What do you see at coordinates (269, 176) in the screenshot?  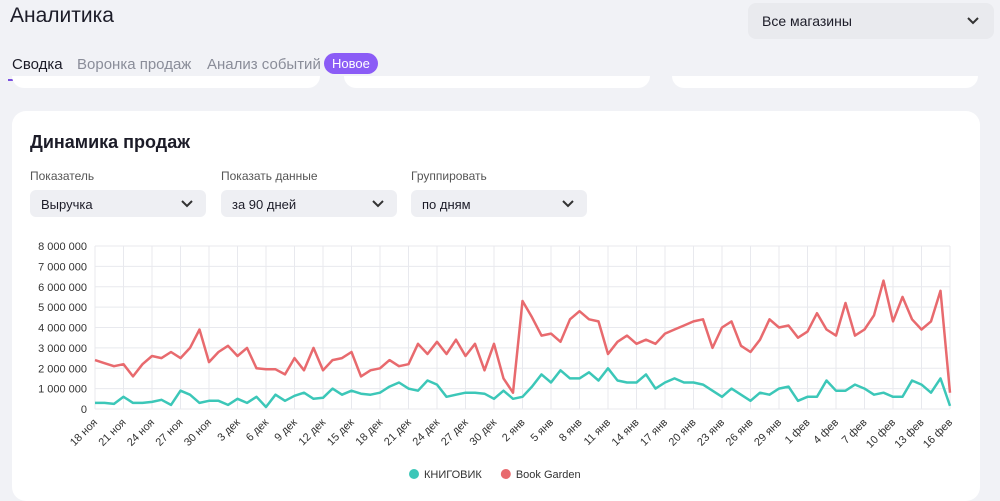 I see `filter-label: Показать данные` at bounding box center [269, 176].